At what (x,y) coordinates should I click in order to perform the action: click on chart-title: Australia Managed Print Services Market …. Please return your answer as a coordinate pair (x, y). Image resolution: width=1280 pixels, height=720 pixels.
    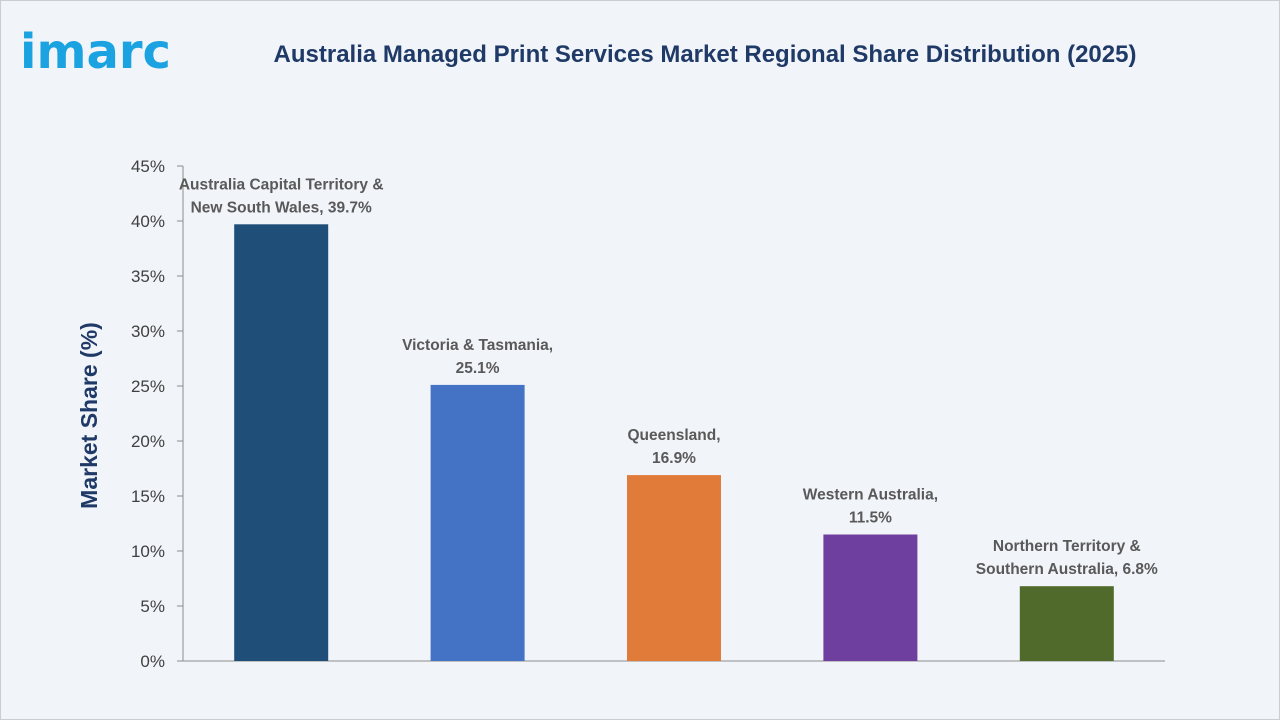
    Looking at the image, I should click on (705, 54).